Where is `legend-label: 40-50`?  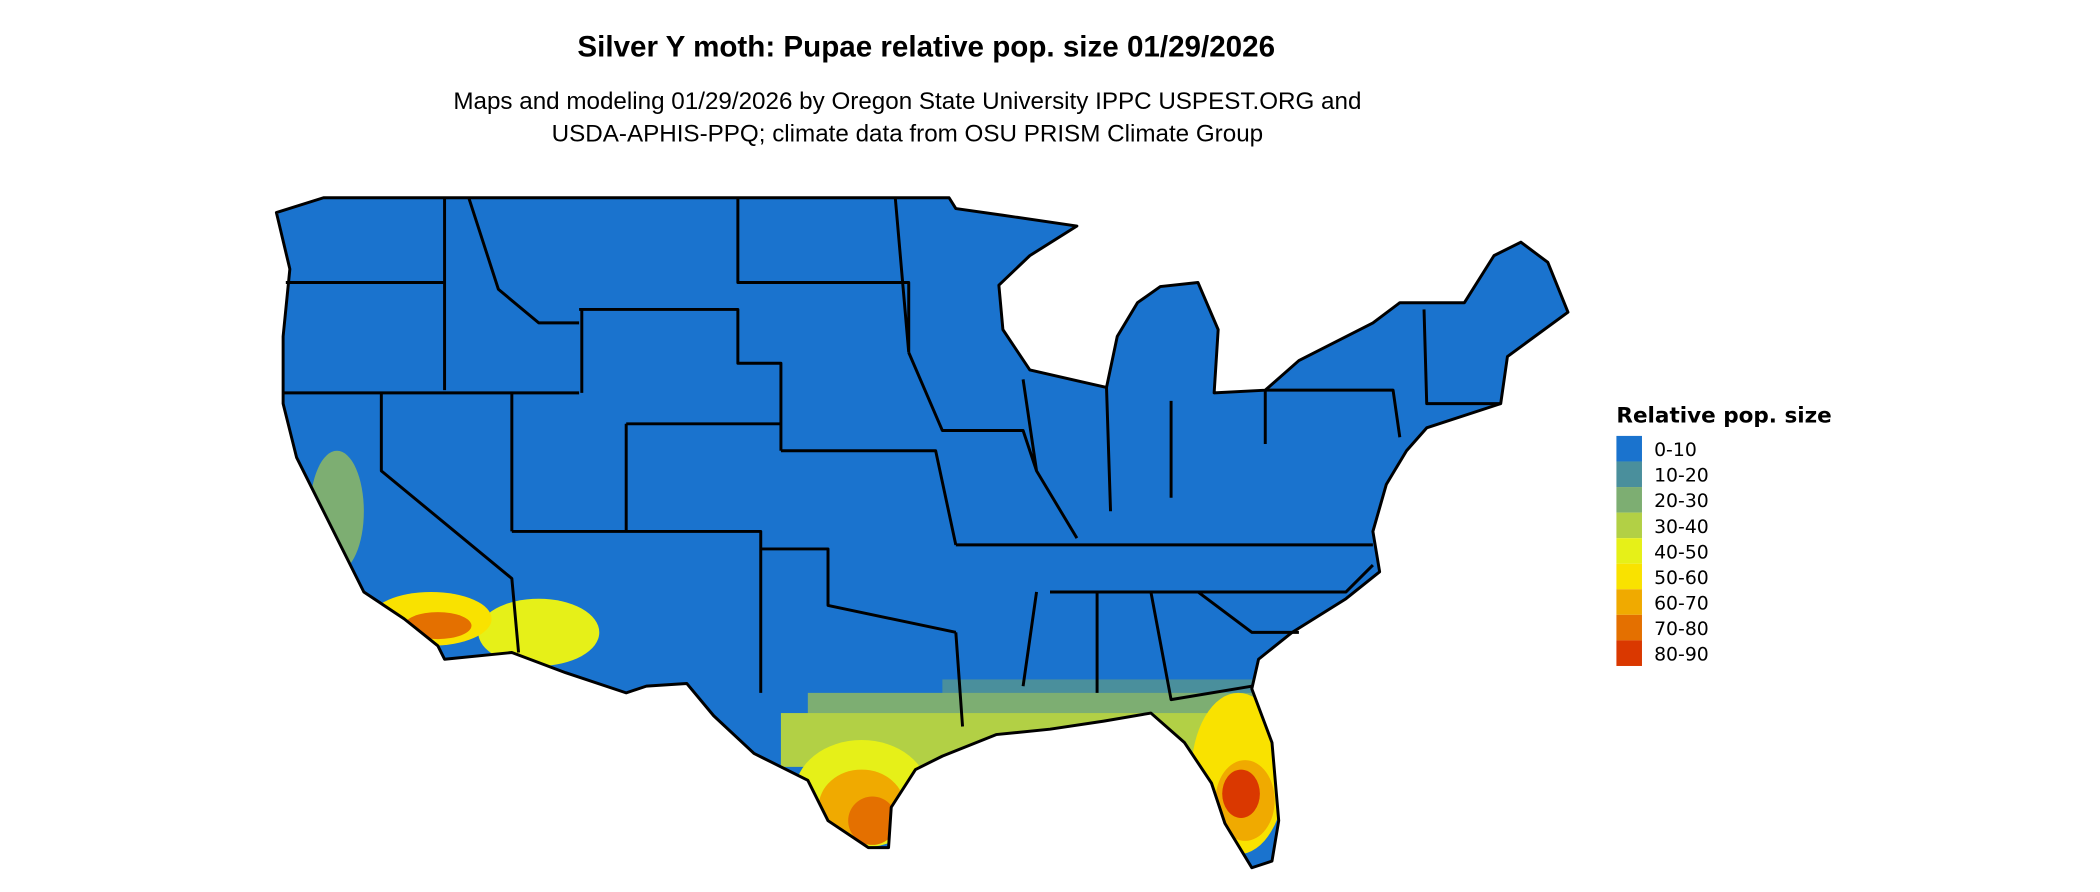 legend-label: 40-50 is located at coordinates (1681, 552).